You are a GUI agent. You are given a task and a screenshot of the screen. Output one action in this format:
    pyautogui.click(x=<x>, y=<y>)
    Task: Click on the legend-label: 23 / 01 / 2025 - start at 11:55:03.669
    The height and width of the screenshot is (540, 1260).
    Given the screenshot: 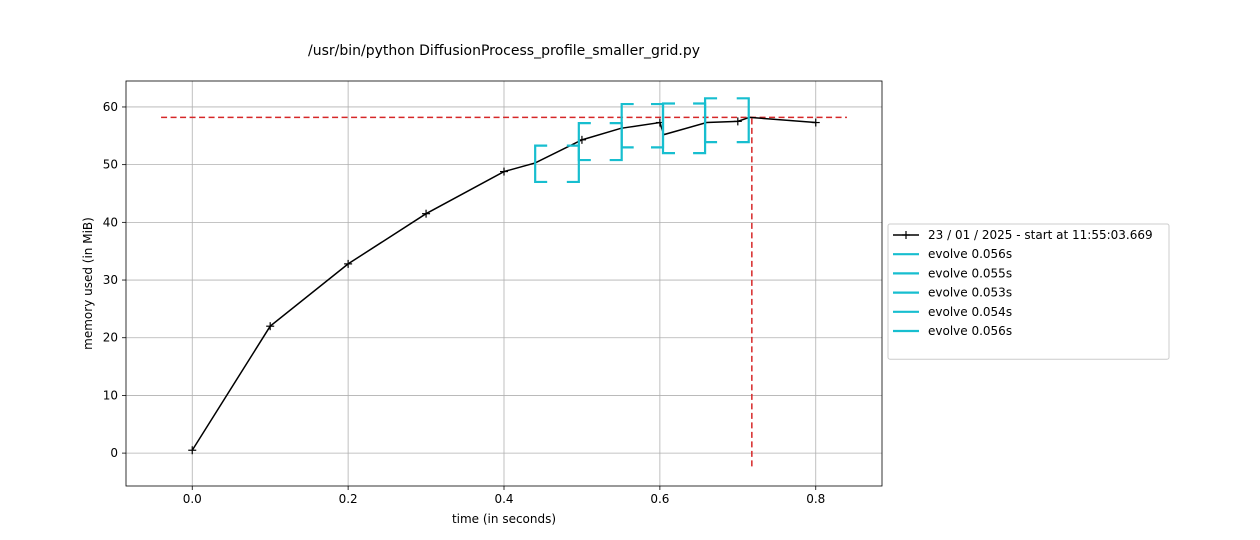 What is the action you would take?
    pyautogui.click(x=1040, y=235)
    